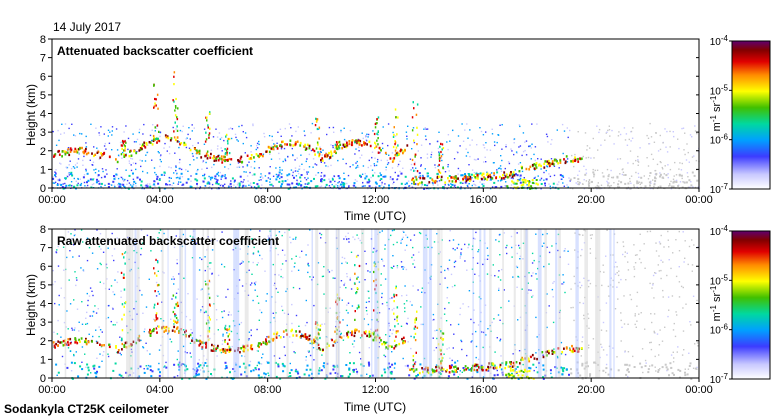  Describe the element at coordinates (375, 387) in the screenshot. I see `x-axis: 00:00 04:00 08:00 12:00 16:00 20:00 00:00` at that location.